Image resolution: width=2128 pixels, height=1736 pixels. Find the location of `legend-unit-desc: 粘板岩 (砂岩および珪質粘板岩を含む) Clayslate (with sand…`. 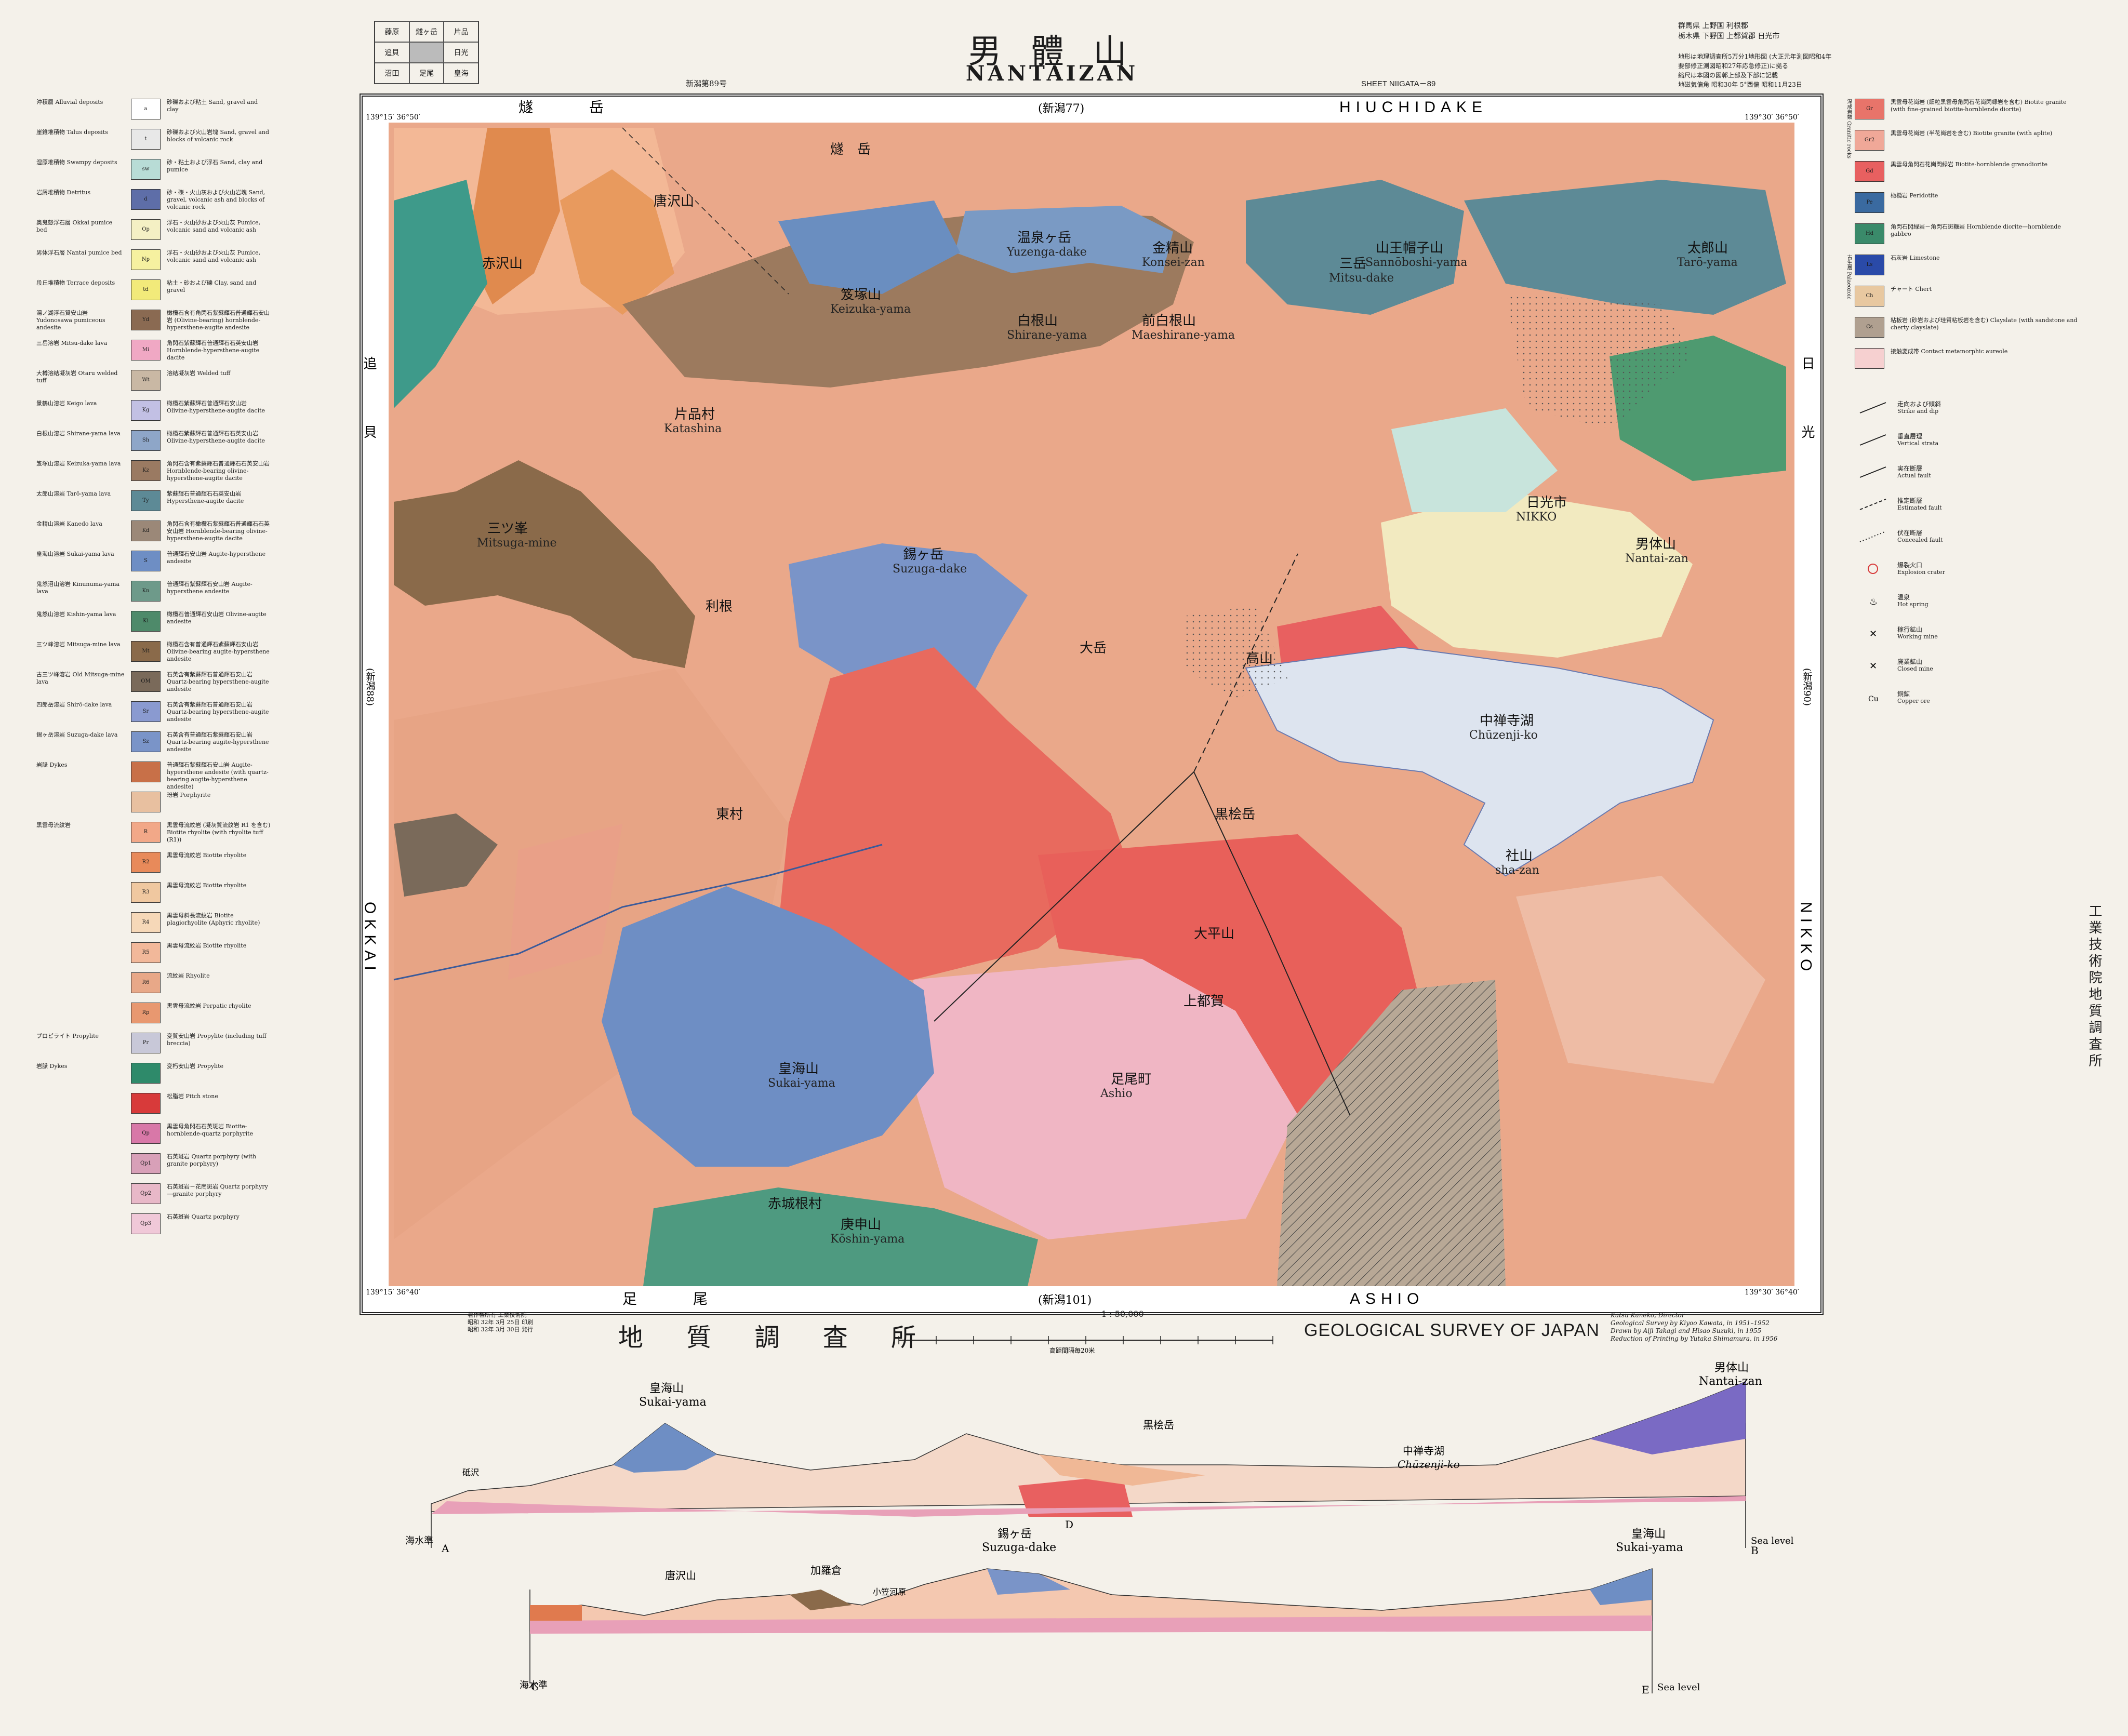

legend-unit-desc: 粘板岩 (砂岩および珪質粘板岩を含む) Clayslate (with sand… is located at coordinates (1984, 324).